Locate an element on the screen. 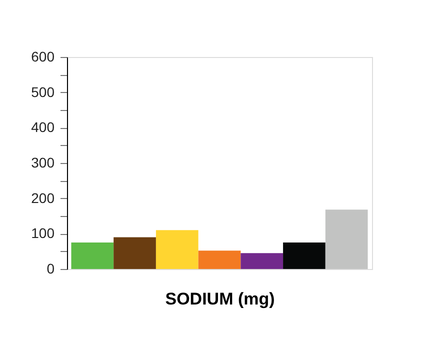 The height and width of the screenshot is (347, 433). y-tick-label: 600 is located at coordinates (43, 56).